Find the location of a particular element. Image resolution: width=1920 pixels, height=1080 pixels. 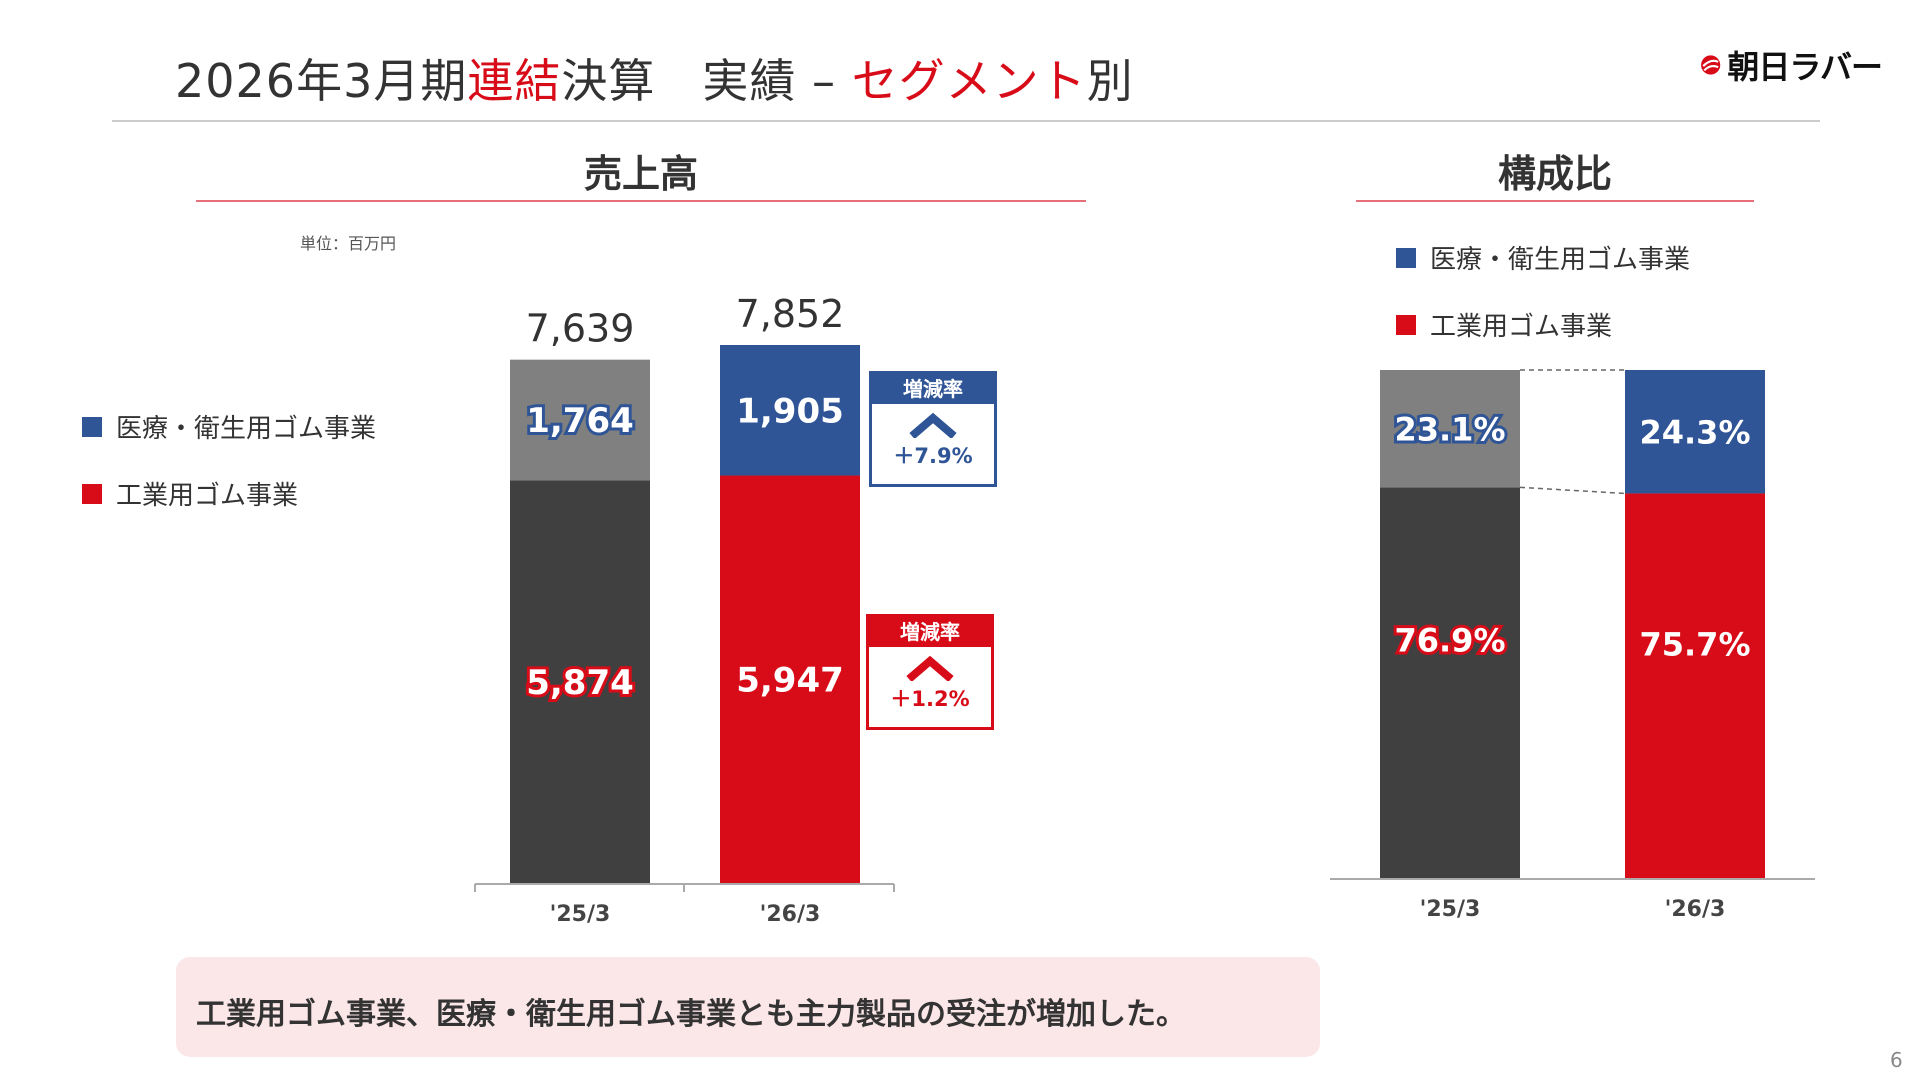

legend-industrial-label: 工業用ゴム事業 is located at coordinates (207, 496).